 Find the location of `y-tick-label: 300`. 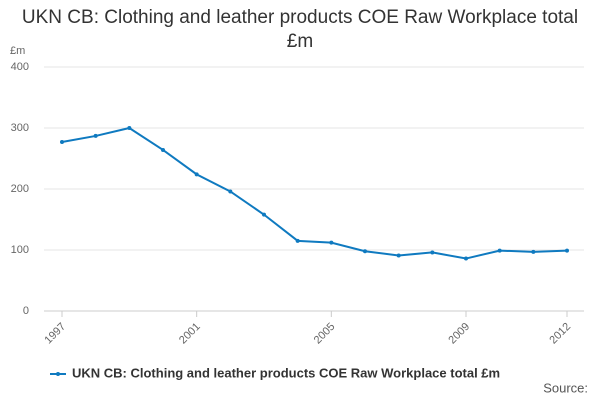

y-tick-label: 300 is located at coordinates (20, 128).